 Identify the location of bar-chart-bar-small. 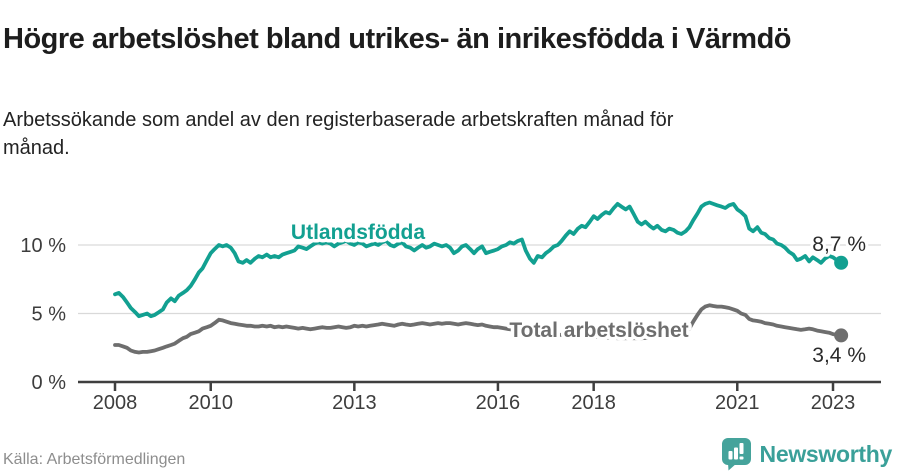
(730, 455).